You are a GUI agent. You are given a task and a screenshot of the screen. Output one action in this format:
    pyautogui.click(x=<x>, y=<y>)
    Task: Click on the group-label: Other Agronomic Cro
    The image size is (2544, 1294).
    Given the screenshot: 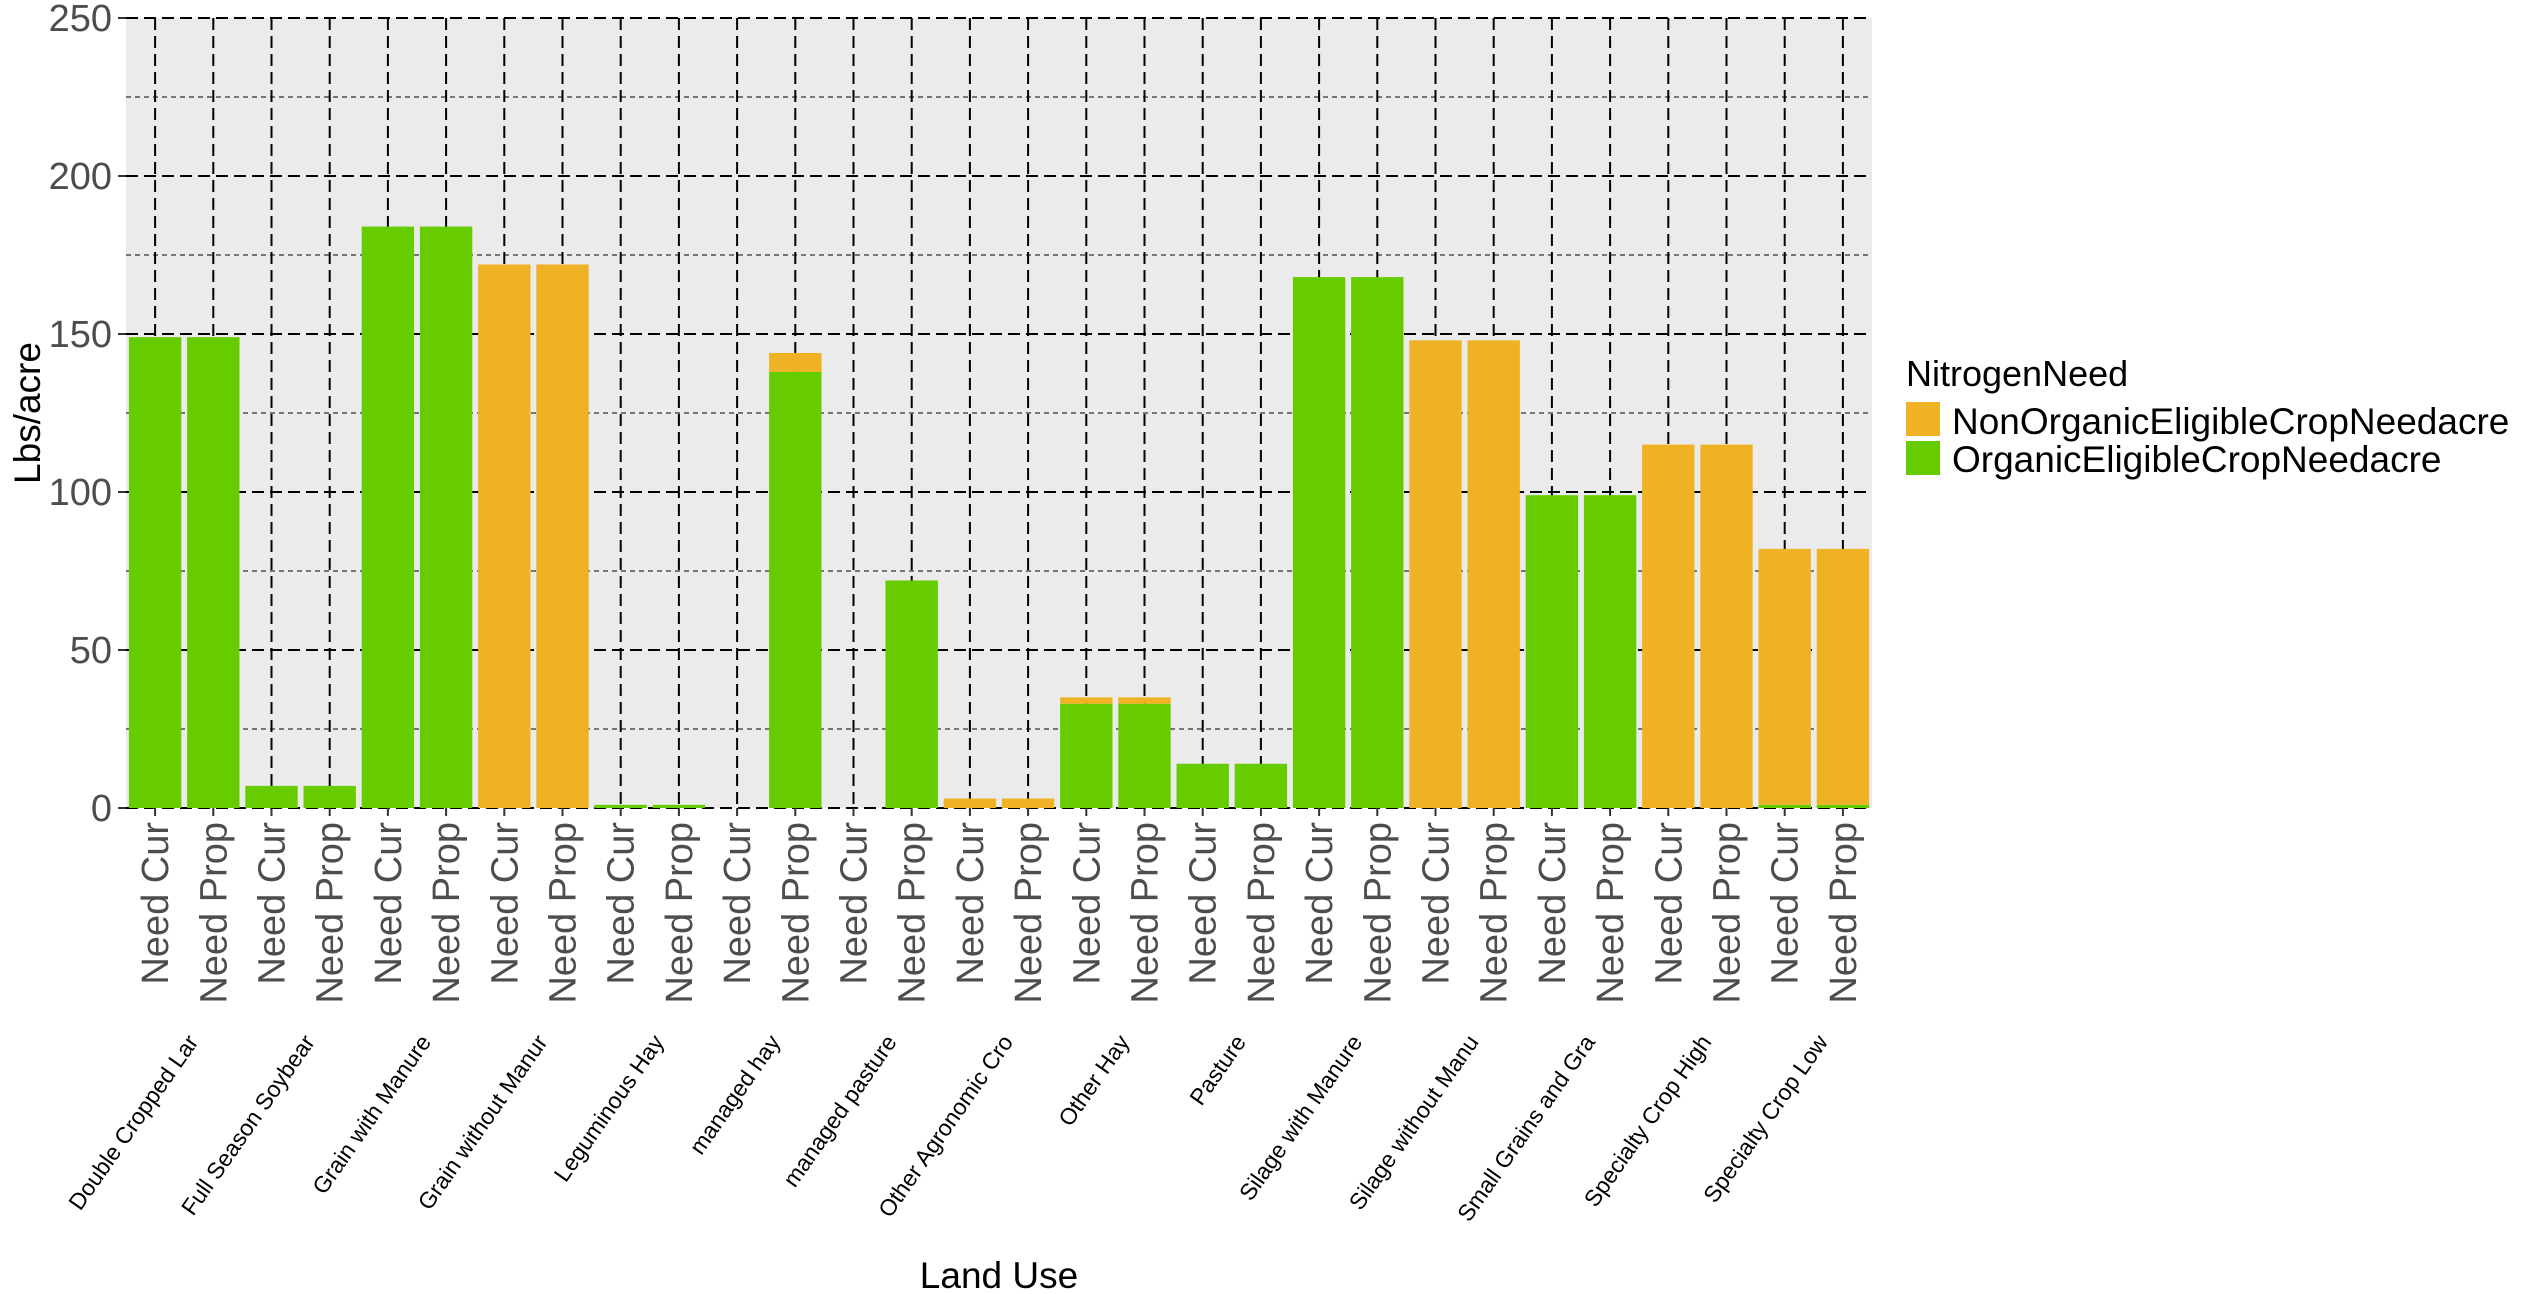 What is the action you would take?
    pyautogui.click(x=945, y=1126)
    